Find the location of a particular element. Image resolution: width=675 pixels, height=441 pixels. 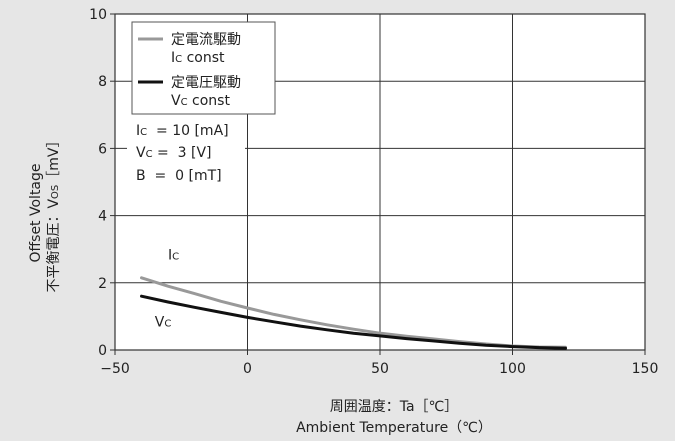

legend: 定電流駆動 IC const 定電圧駆動 VC const is located at coordinates (203, 68).